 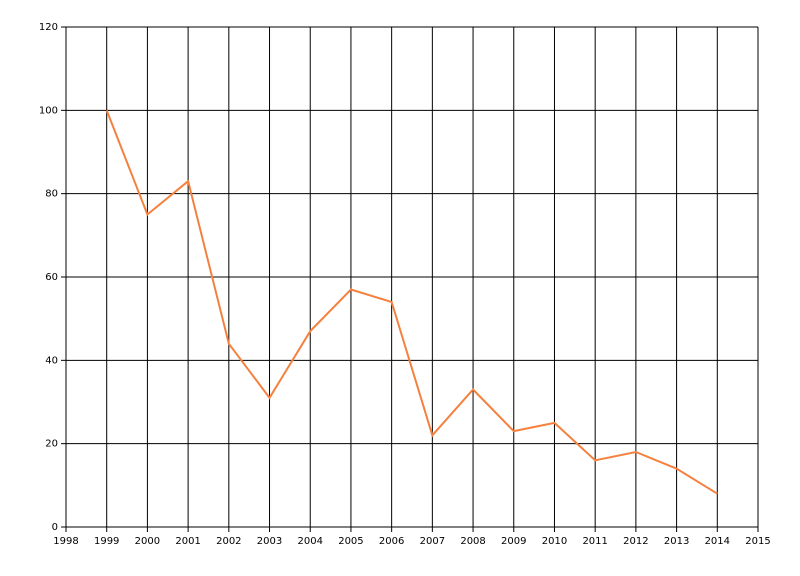 What do you see at coordinates (757, 541) in the screenshot?
I see `x-tick-label: 2015` at bounding box center [757, 541].